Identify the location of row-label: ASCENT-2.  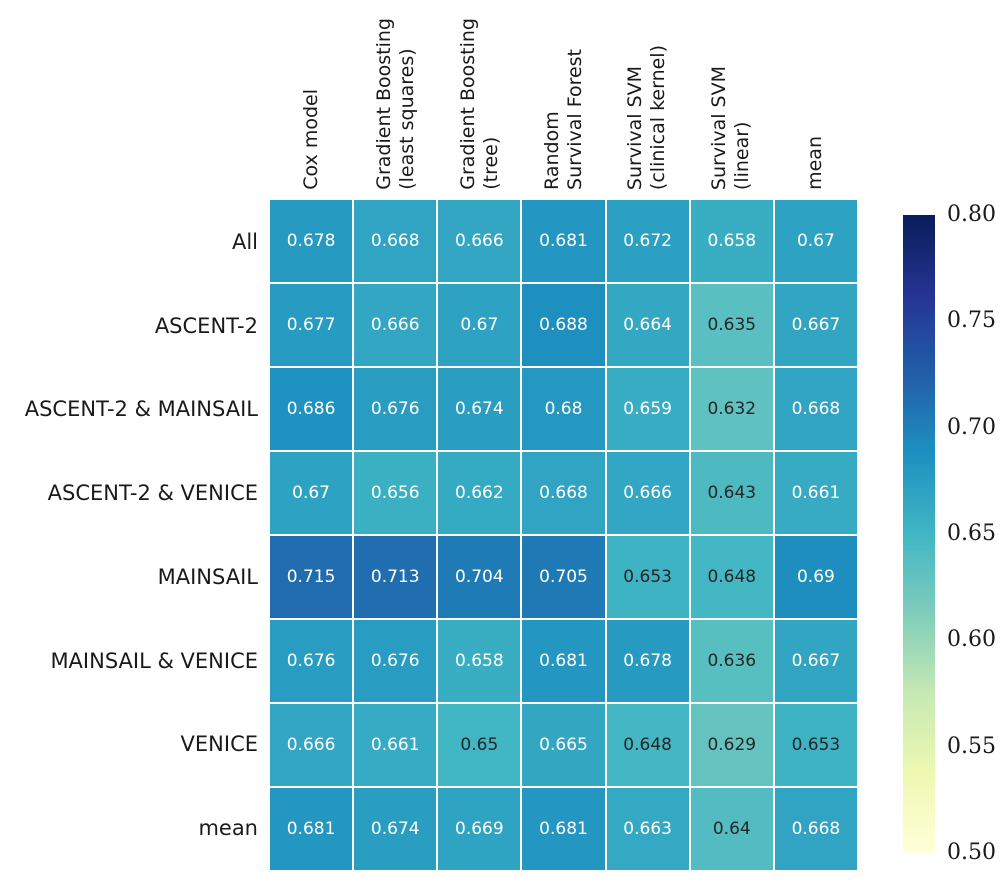
(206, 325).